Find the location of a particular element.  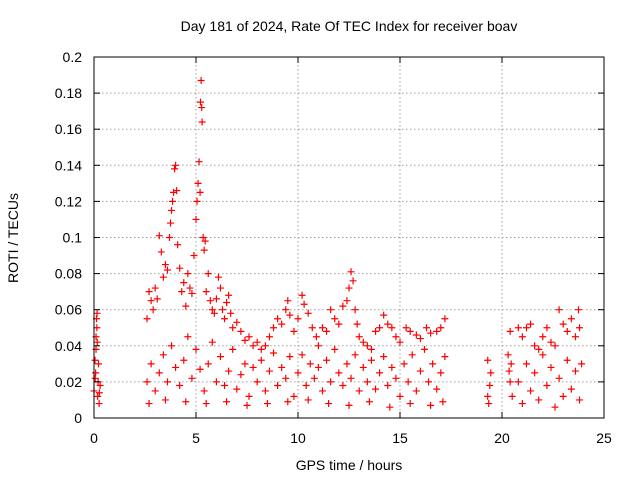

y-tick-label: 0.04 is located at coordinates (68, 346).